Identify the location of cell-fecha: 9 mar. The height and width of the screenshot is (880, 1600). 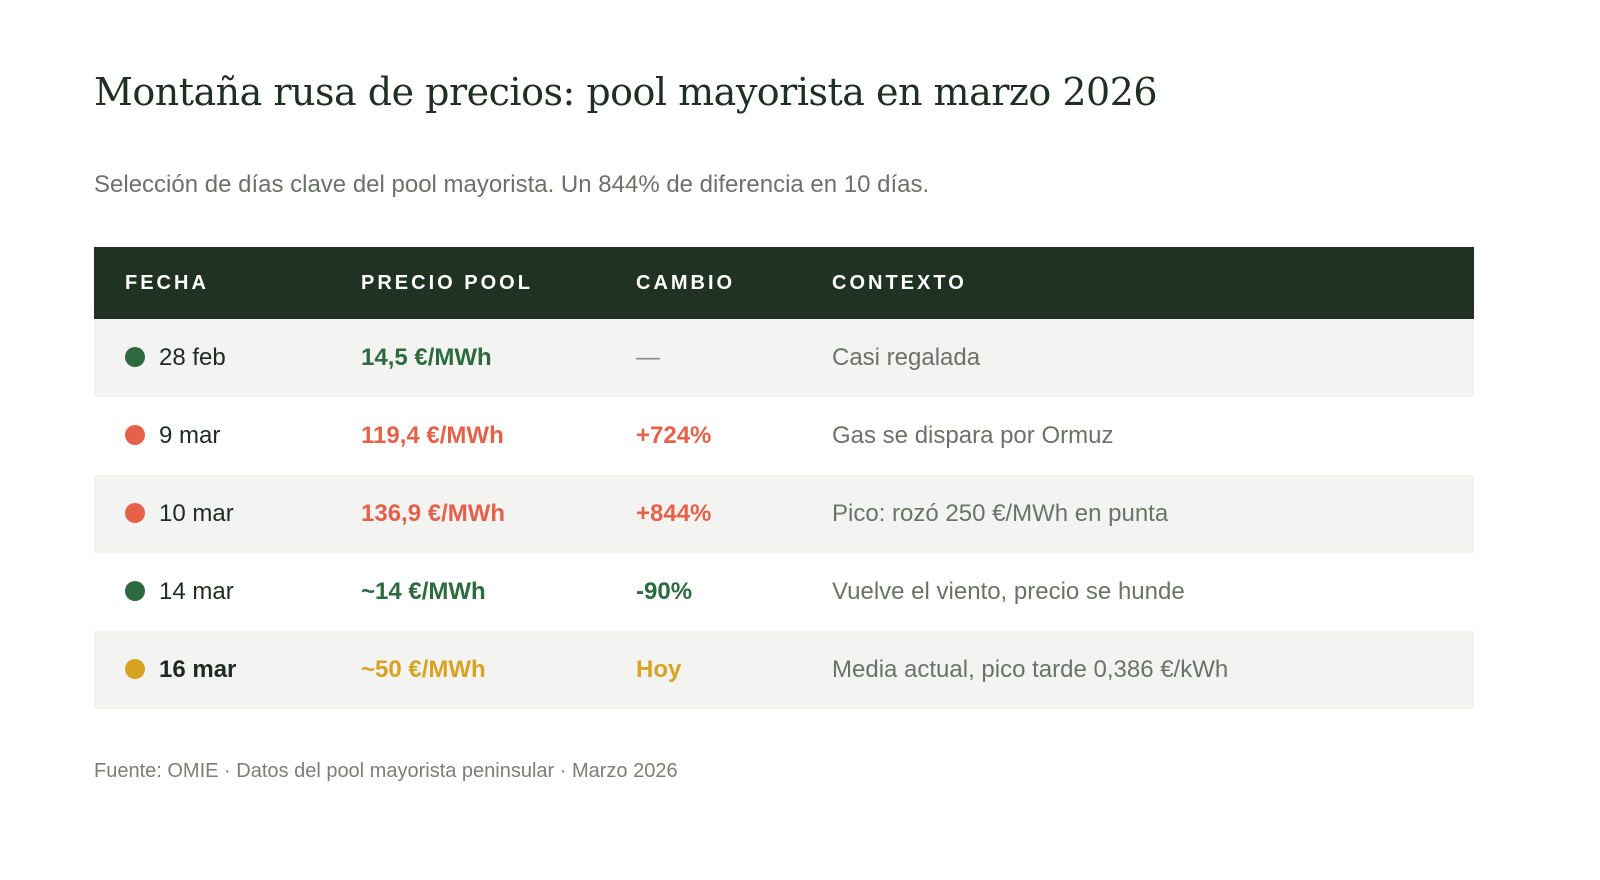
(227, 436).